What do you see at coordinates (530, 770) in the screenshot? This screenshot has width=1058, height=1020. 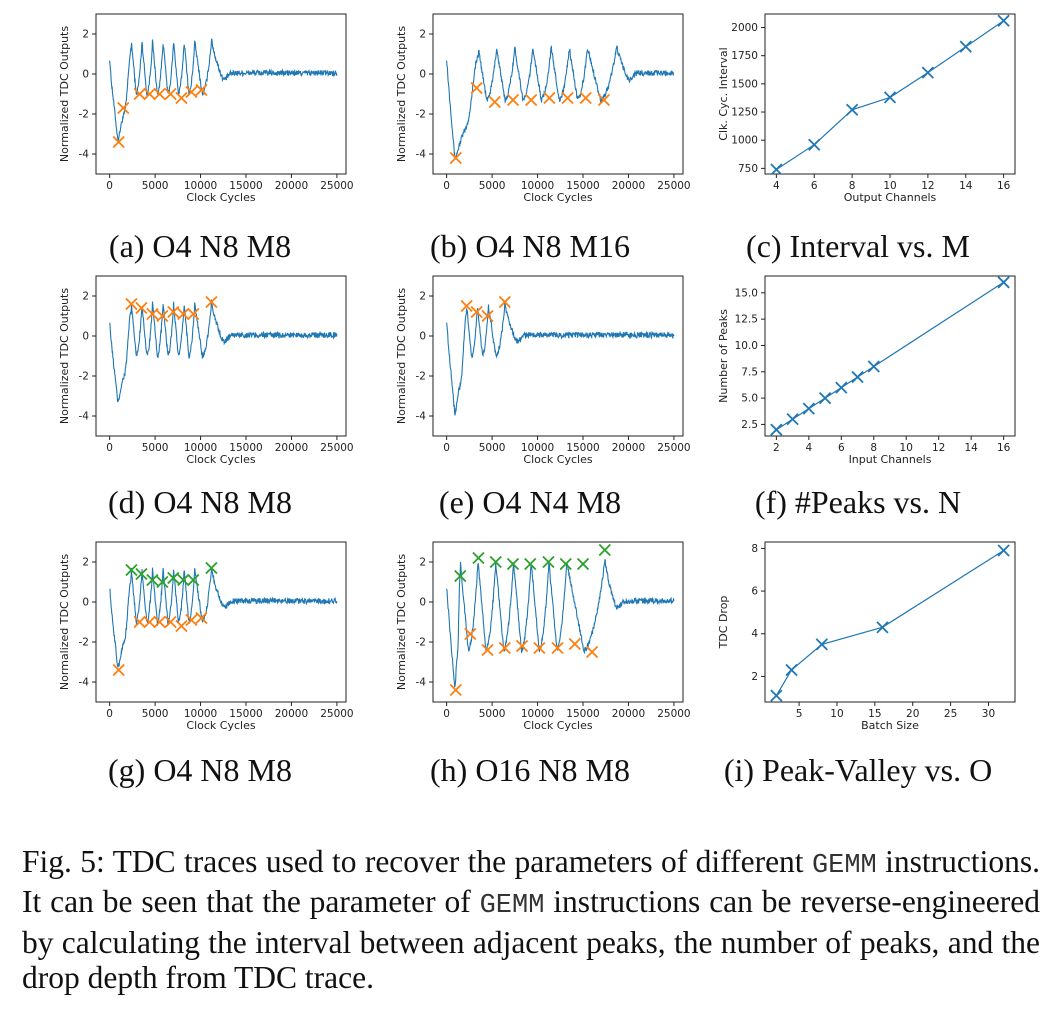 I see `subcaption-h: (h) O16 N8 M8` at bounding box center [530, 770].